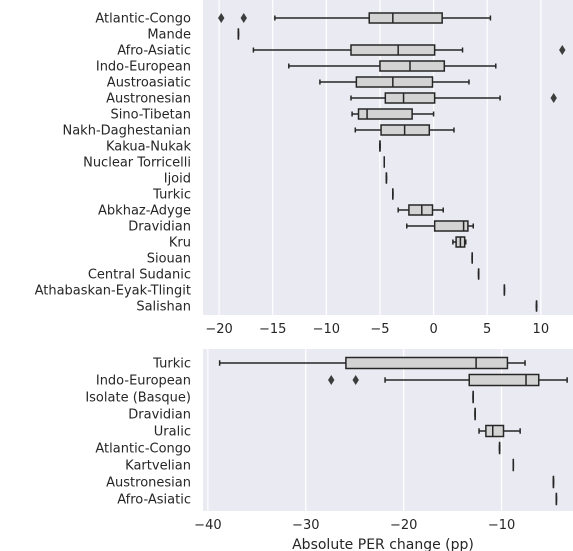 The width and height of the screenshot is (573, 551). Describe the element at coordinates (453, 98) in the screenshot. I see `box-austronesian` at that location.